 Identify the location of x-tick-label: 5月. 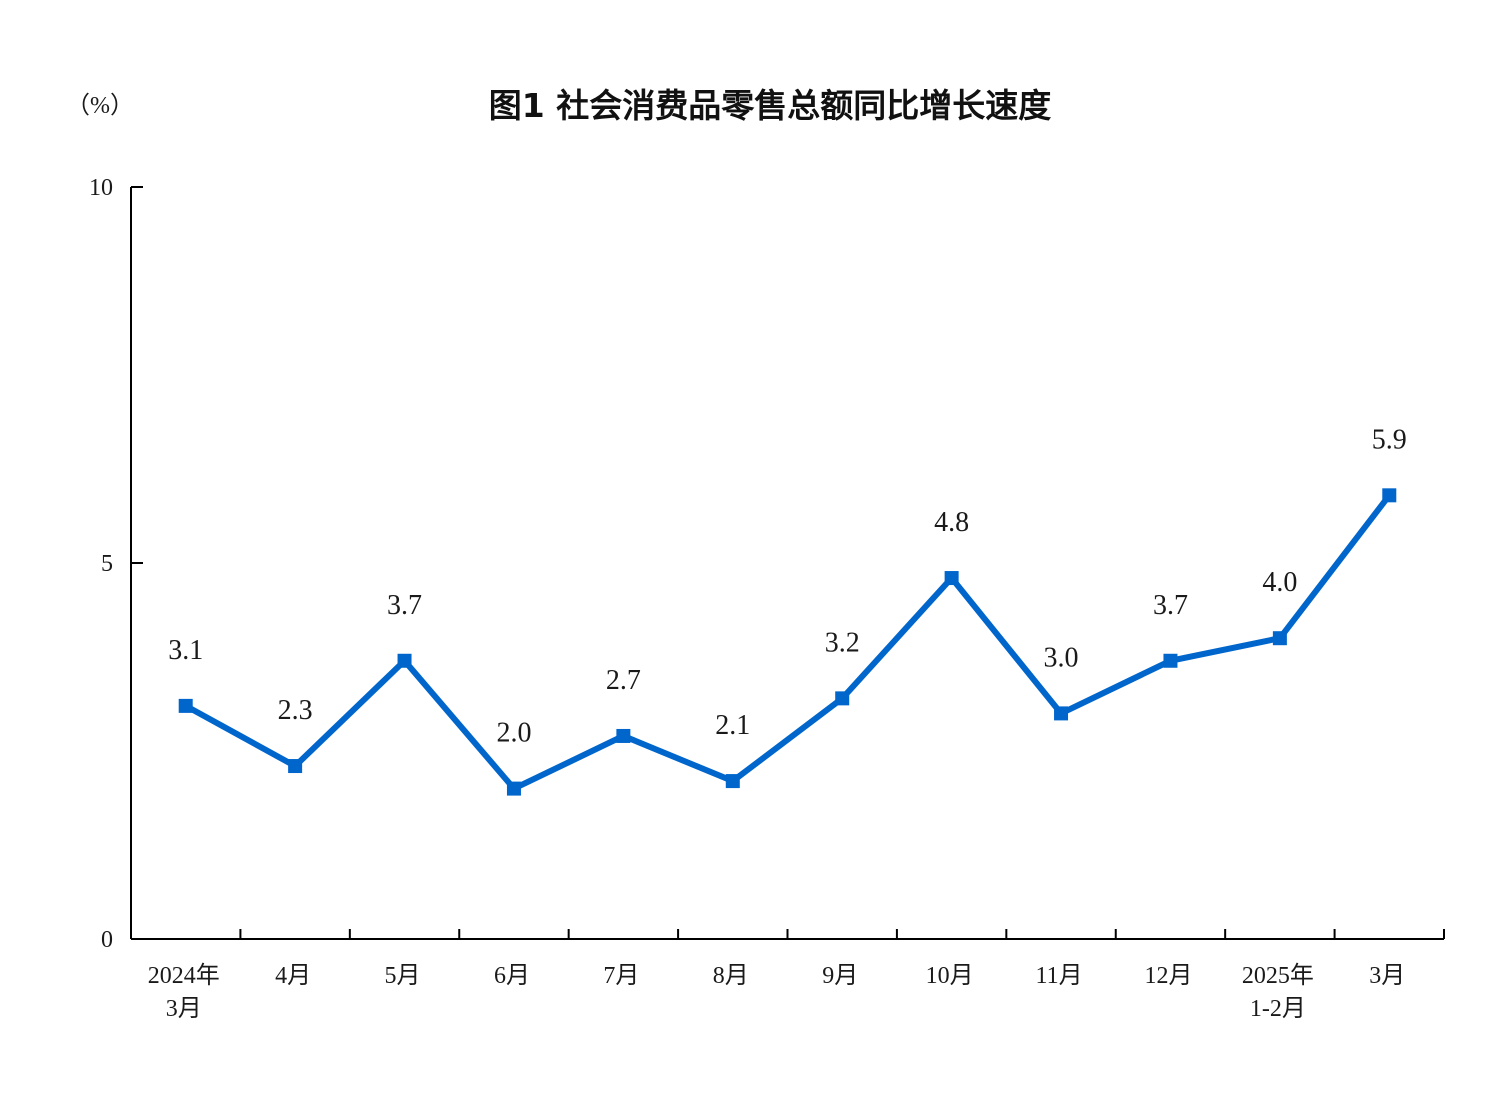
(403, 976).